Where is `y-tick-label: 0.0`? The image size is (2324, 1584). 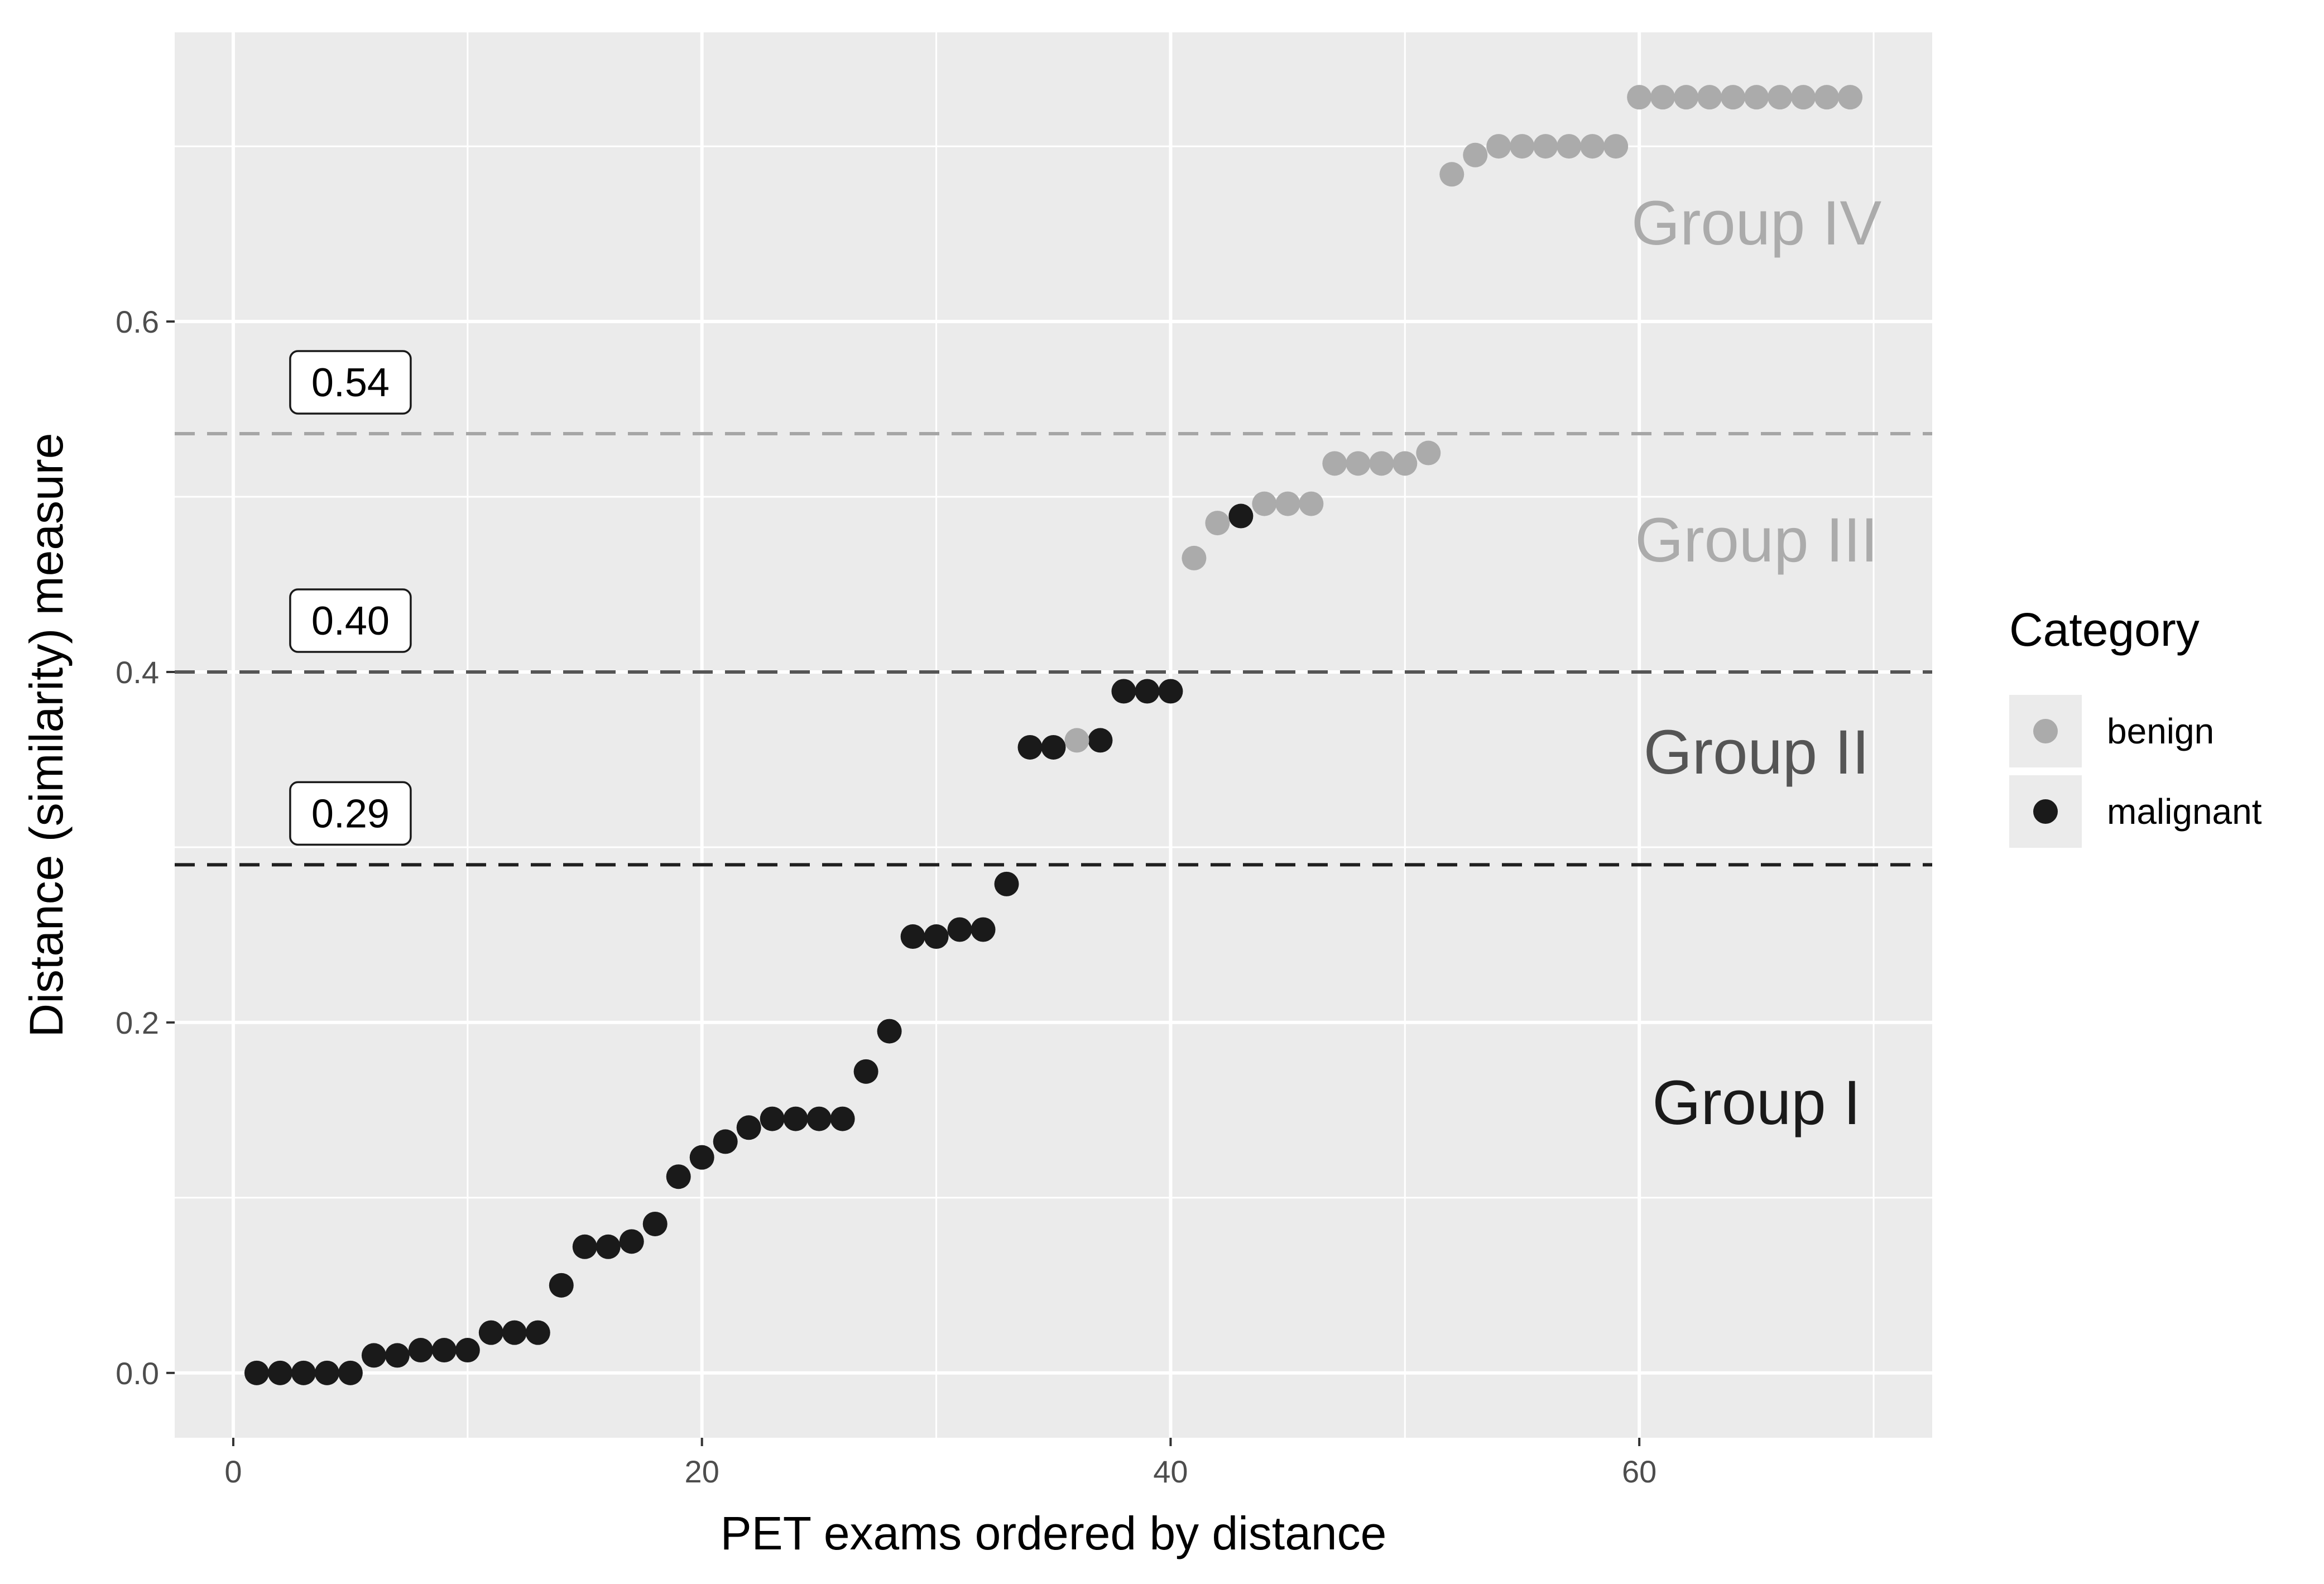 y-tick-label: 0.0 is located at coordinates (137, 1374).